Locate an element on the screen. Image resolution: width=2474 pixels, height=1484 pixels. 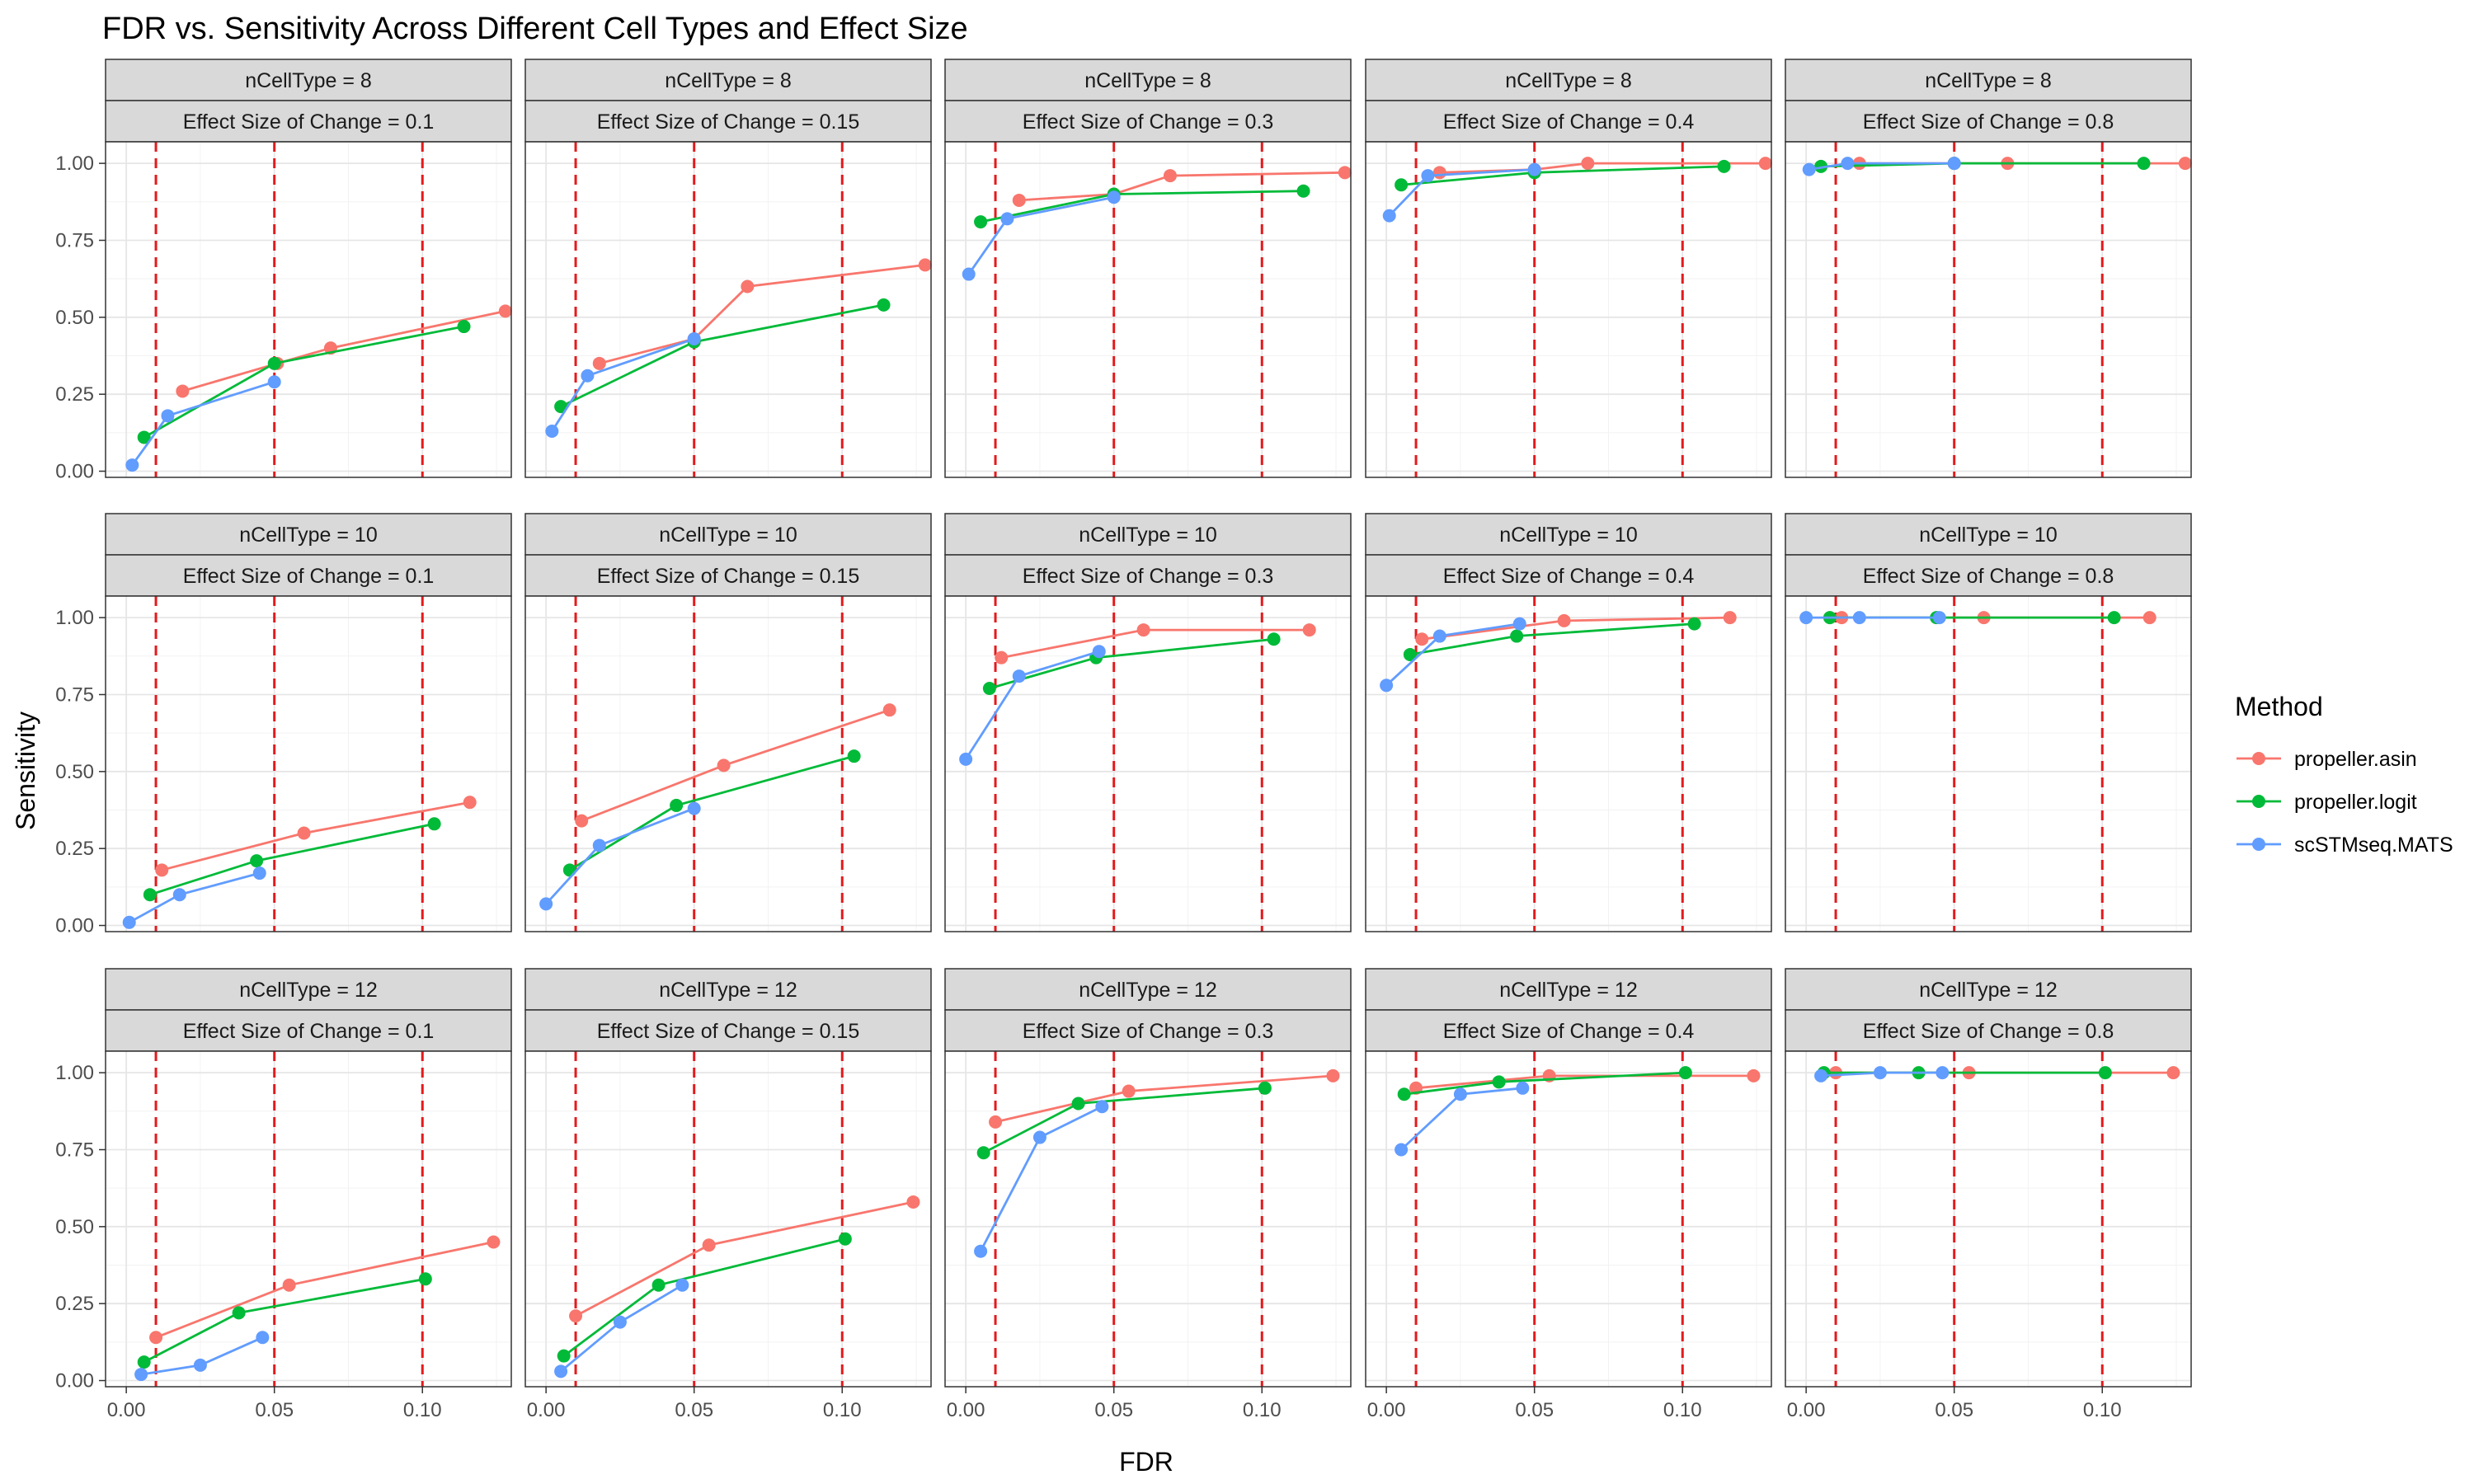
y-tick-label: 0.75 is located at coordinates (74, 240).